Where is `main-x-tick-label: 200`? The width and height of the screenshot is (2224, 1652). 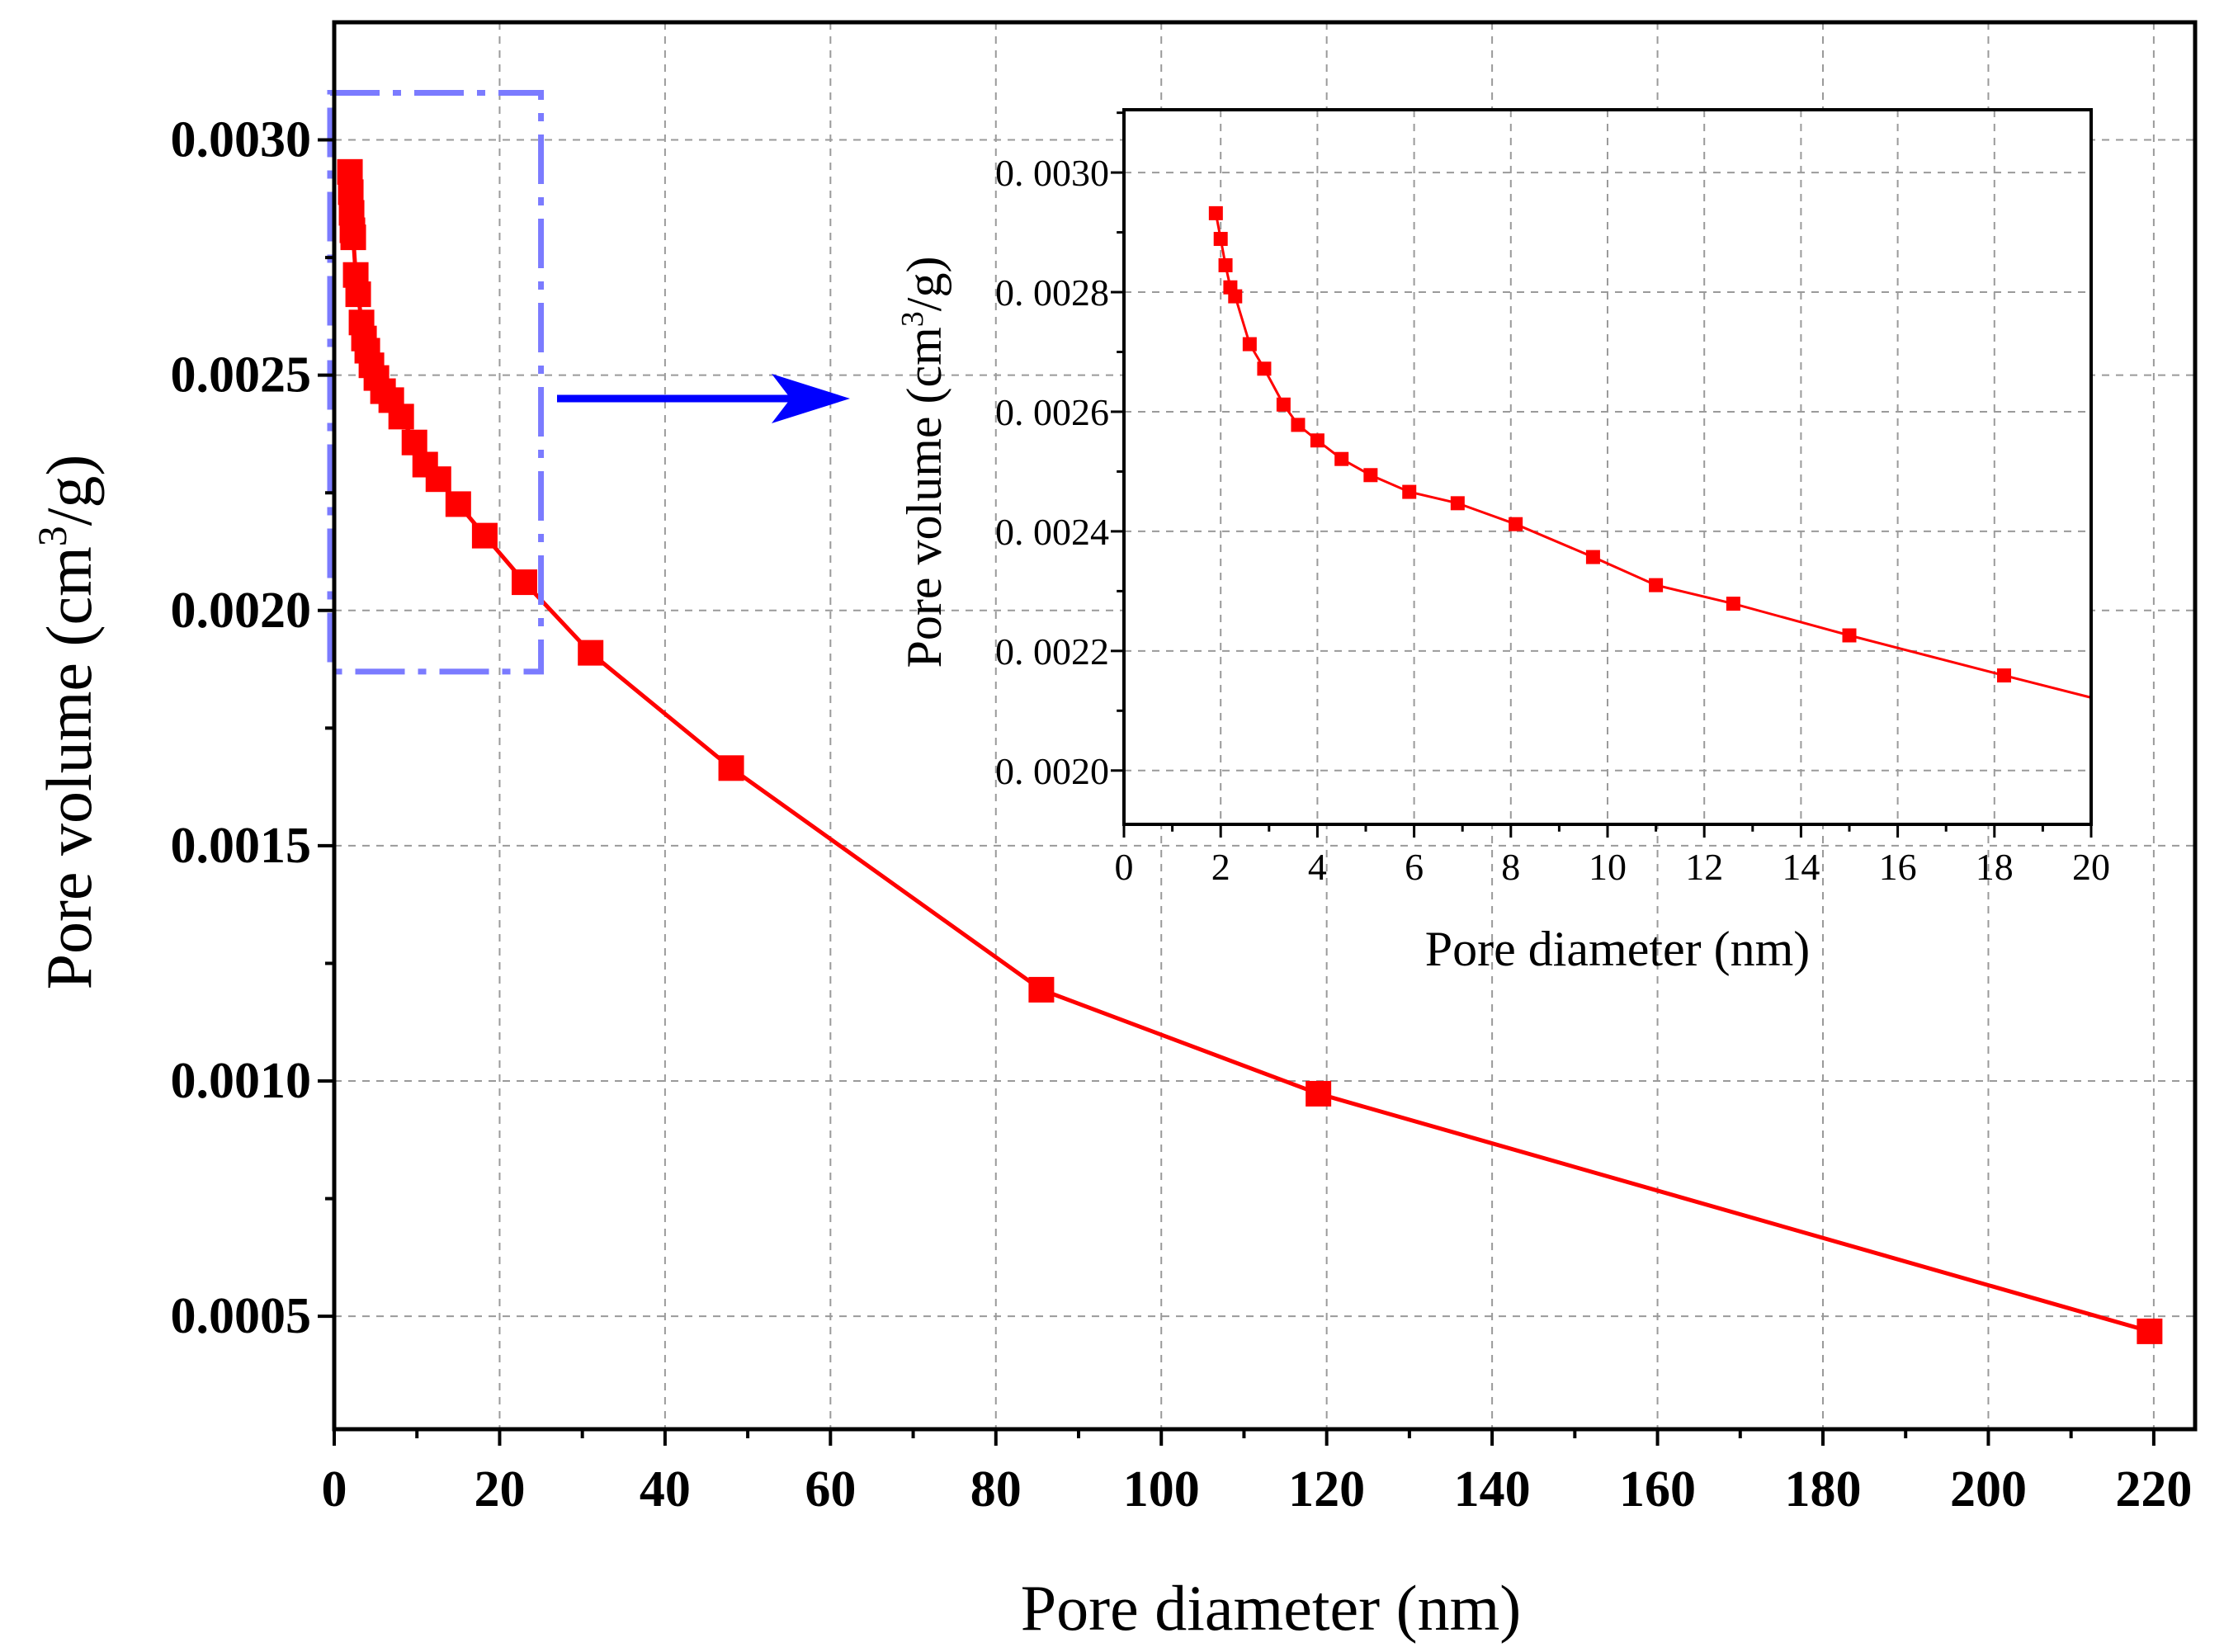 main-x-tick-label: 200 is located at coordinates (1988, 1489).